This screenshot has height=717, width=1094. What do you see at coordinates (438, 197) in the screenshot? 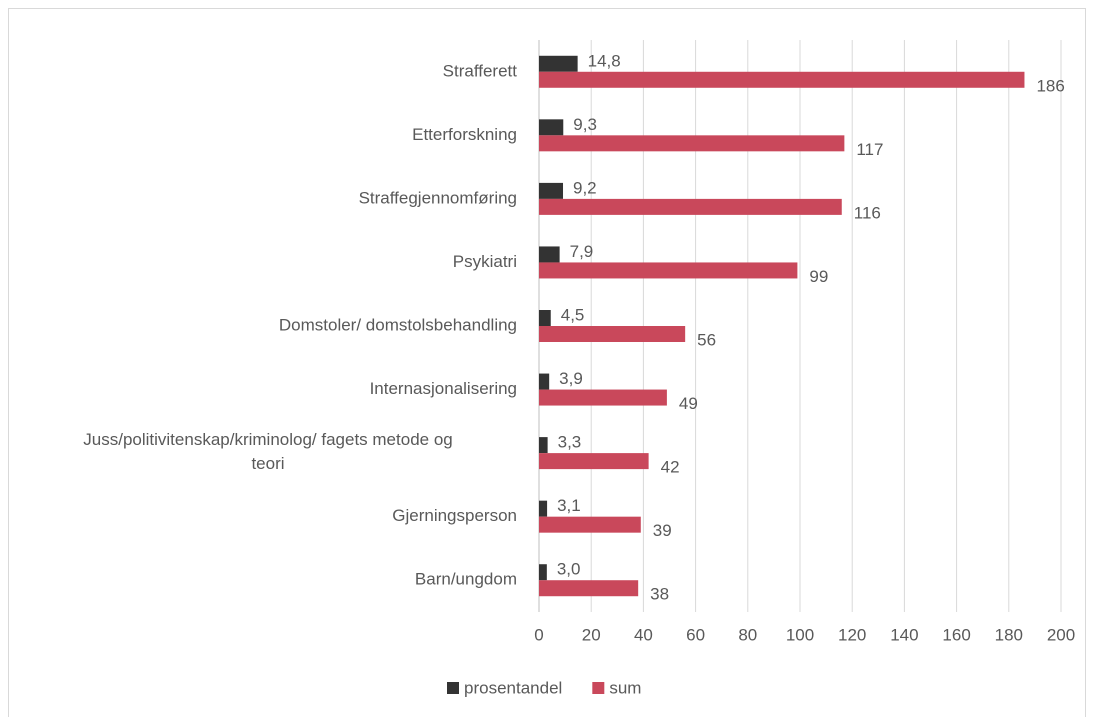
I see `y-tick-label: Straffegjennomføring` at bounding box center [438, 197].